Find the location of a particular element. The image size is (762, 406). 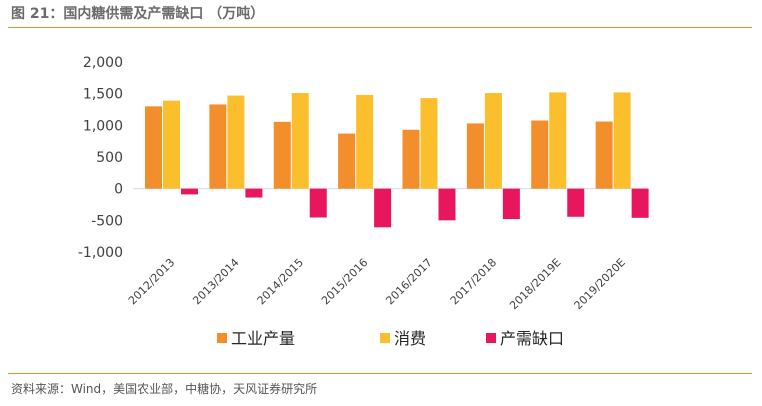

title-divider is located at coordinates (380, 27).